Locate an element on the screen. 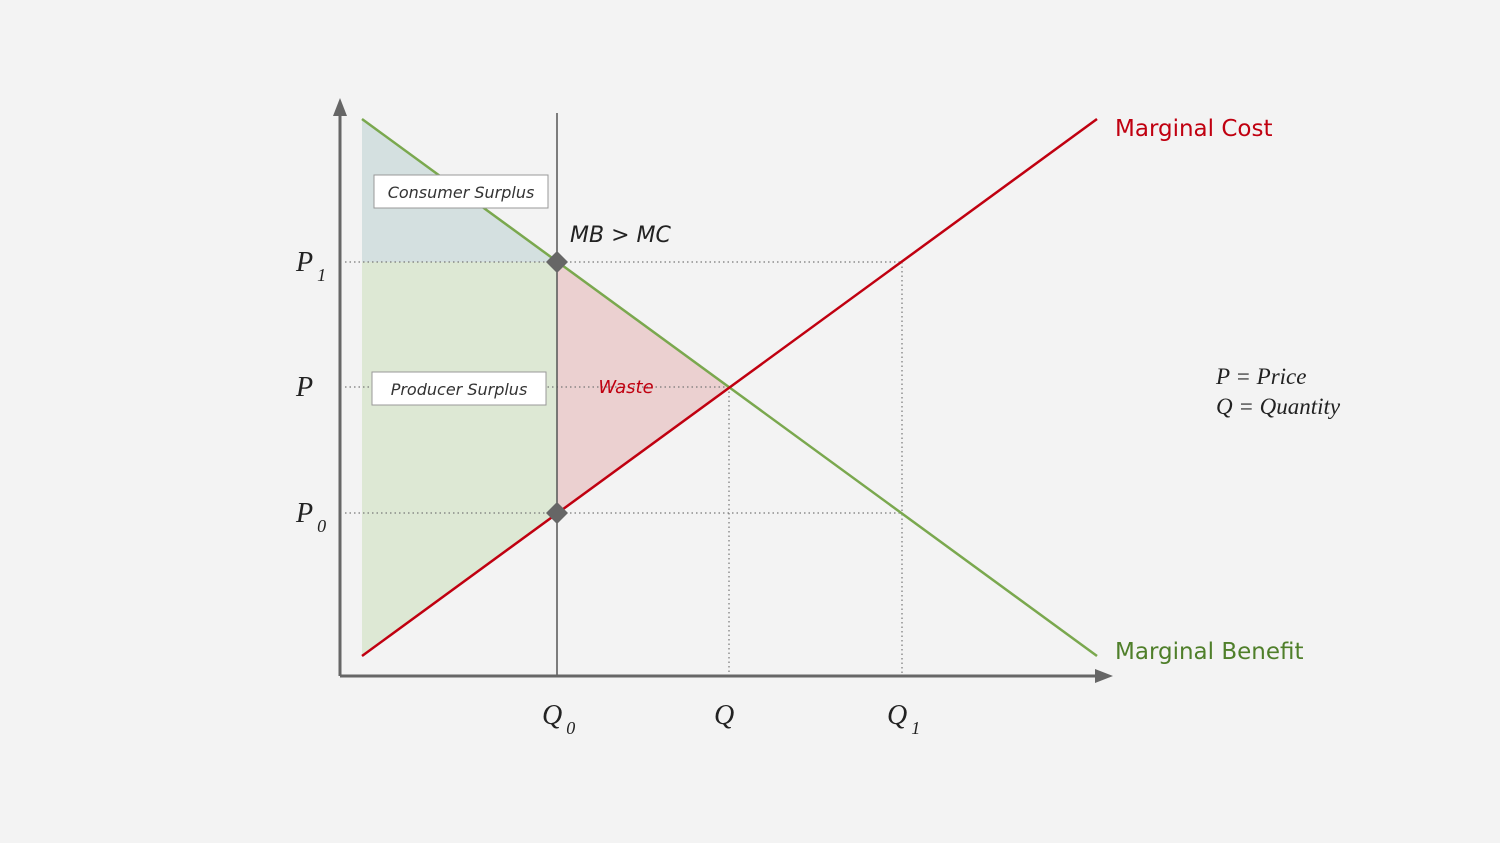 This screenshot has width=1500, height=843. x-axis-arrow is located at coordinates (1104, 676).